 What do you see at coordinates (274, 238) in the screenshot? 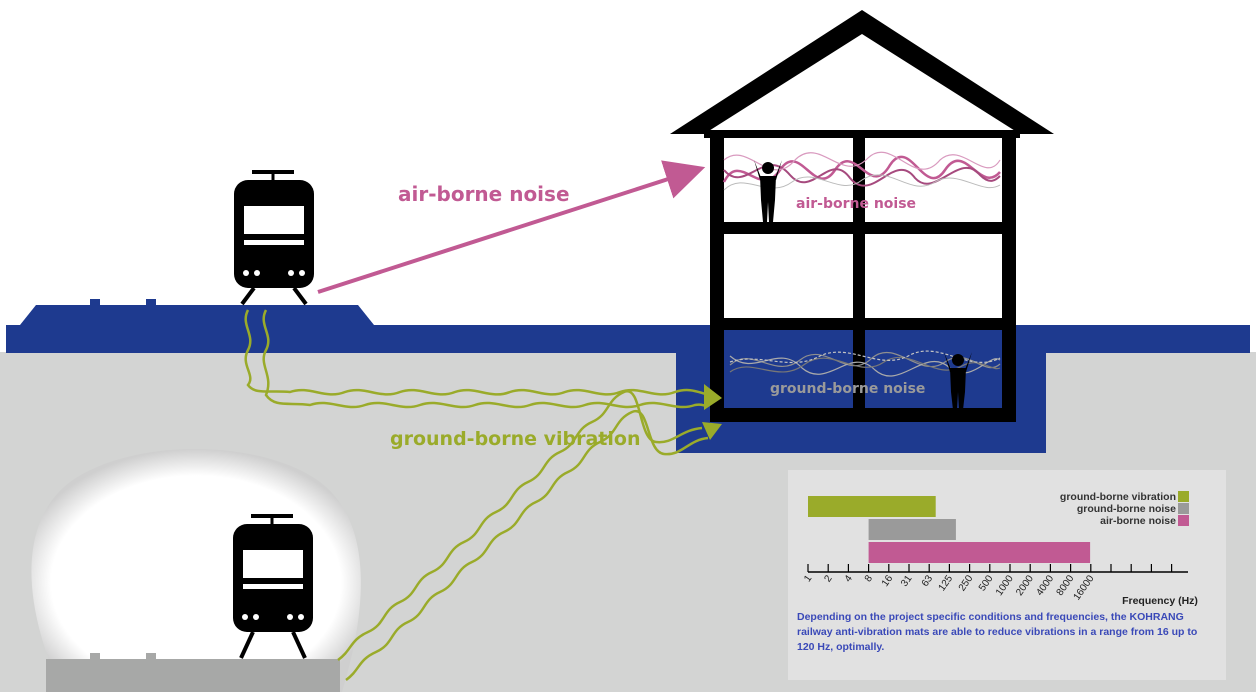
I see `train-icon` at bounding box center [274, 238].